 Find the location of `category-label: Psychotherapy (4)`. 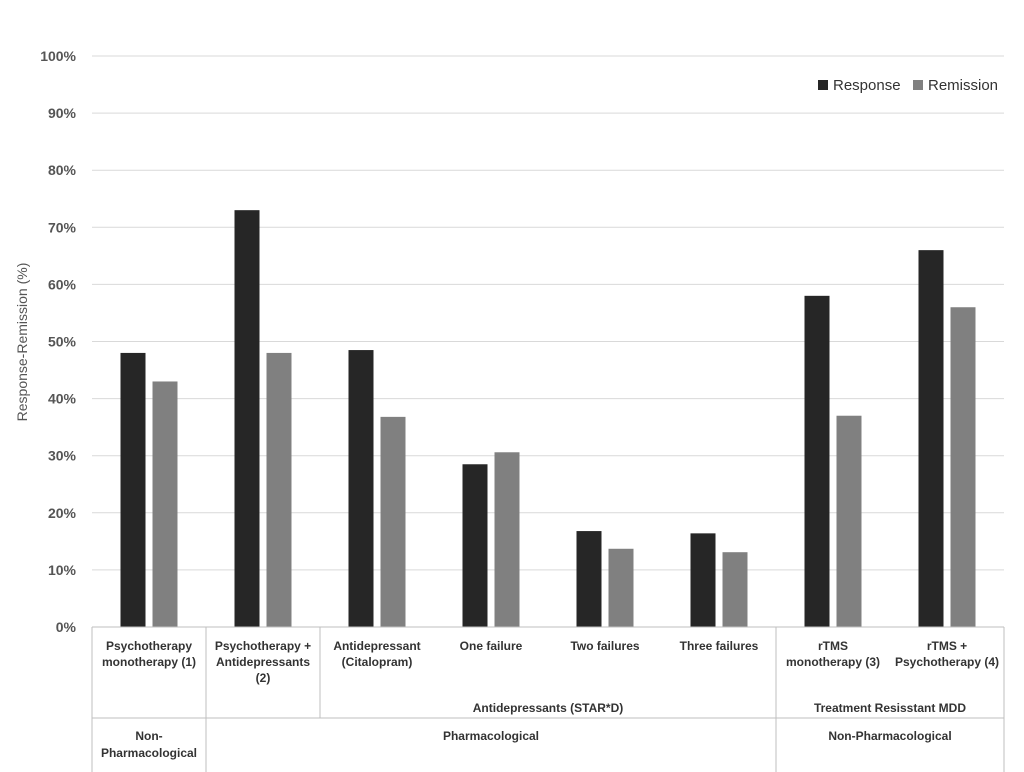

category-label: Psychotherapy (4) is located at coordinates (947, 662).